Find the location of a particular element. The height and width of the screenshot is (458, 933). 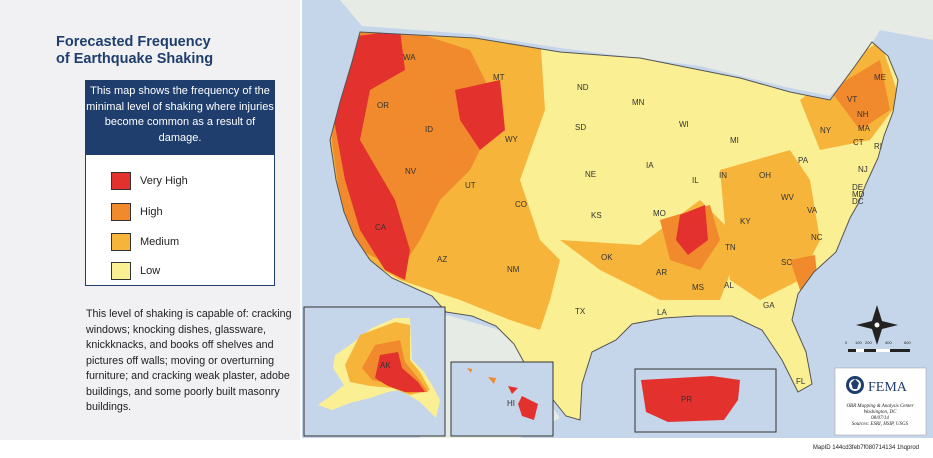

state-label-mo: MO is located at coordinates (659, 213).